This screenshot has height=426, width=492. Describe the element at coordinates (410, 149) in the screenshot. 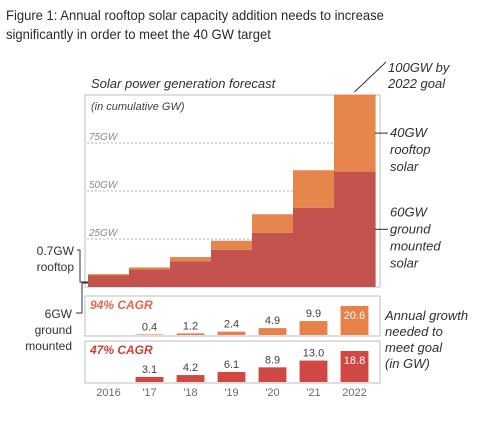

I see `rooftop-total-label: rooftop` at that location.